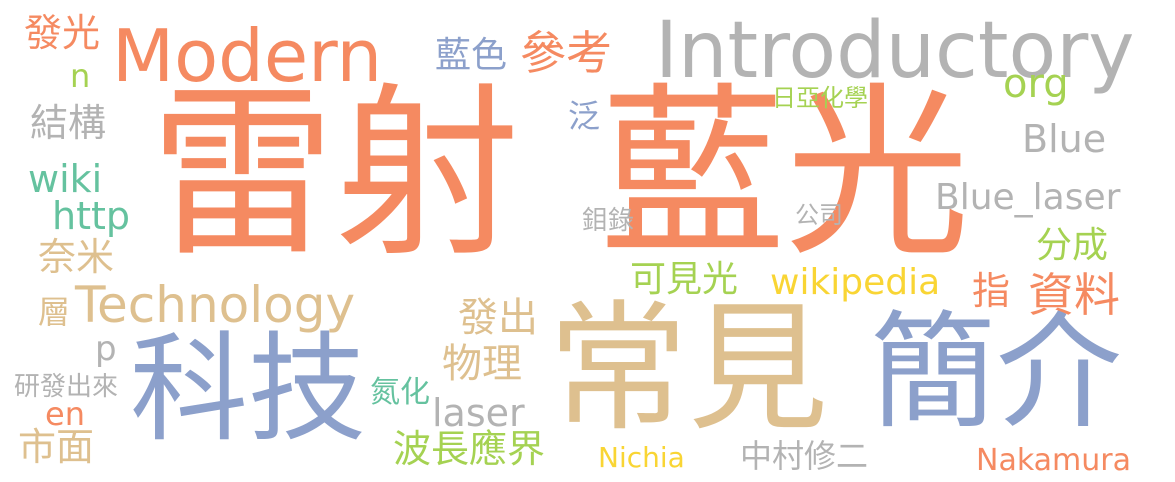  I want to click on word-introductory: Introductory, so click(895, 51).